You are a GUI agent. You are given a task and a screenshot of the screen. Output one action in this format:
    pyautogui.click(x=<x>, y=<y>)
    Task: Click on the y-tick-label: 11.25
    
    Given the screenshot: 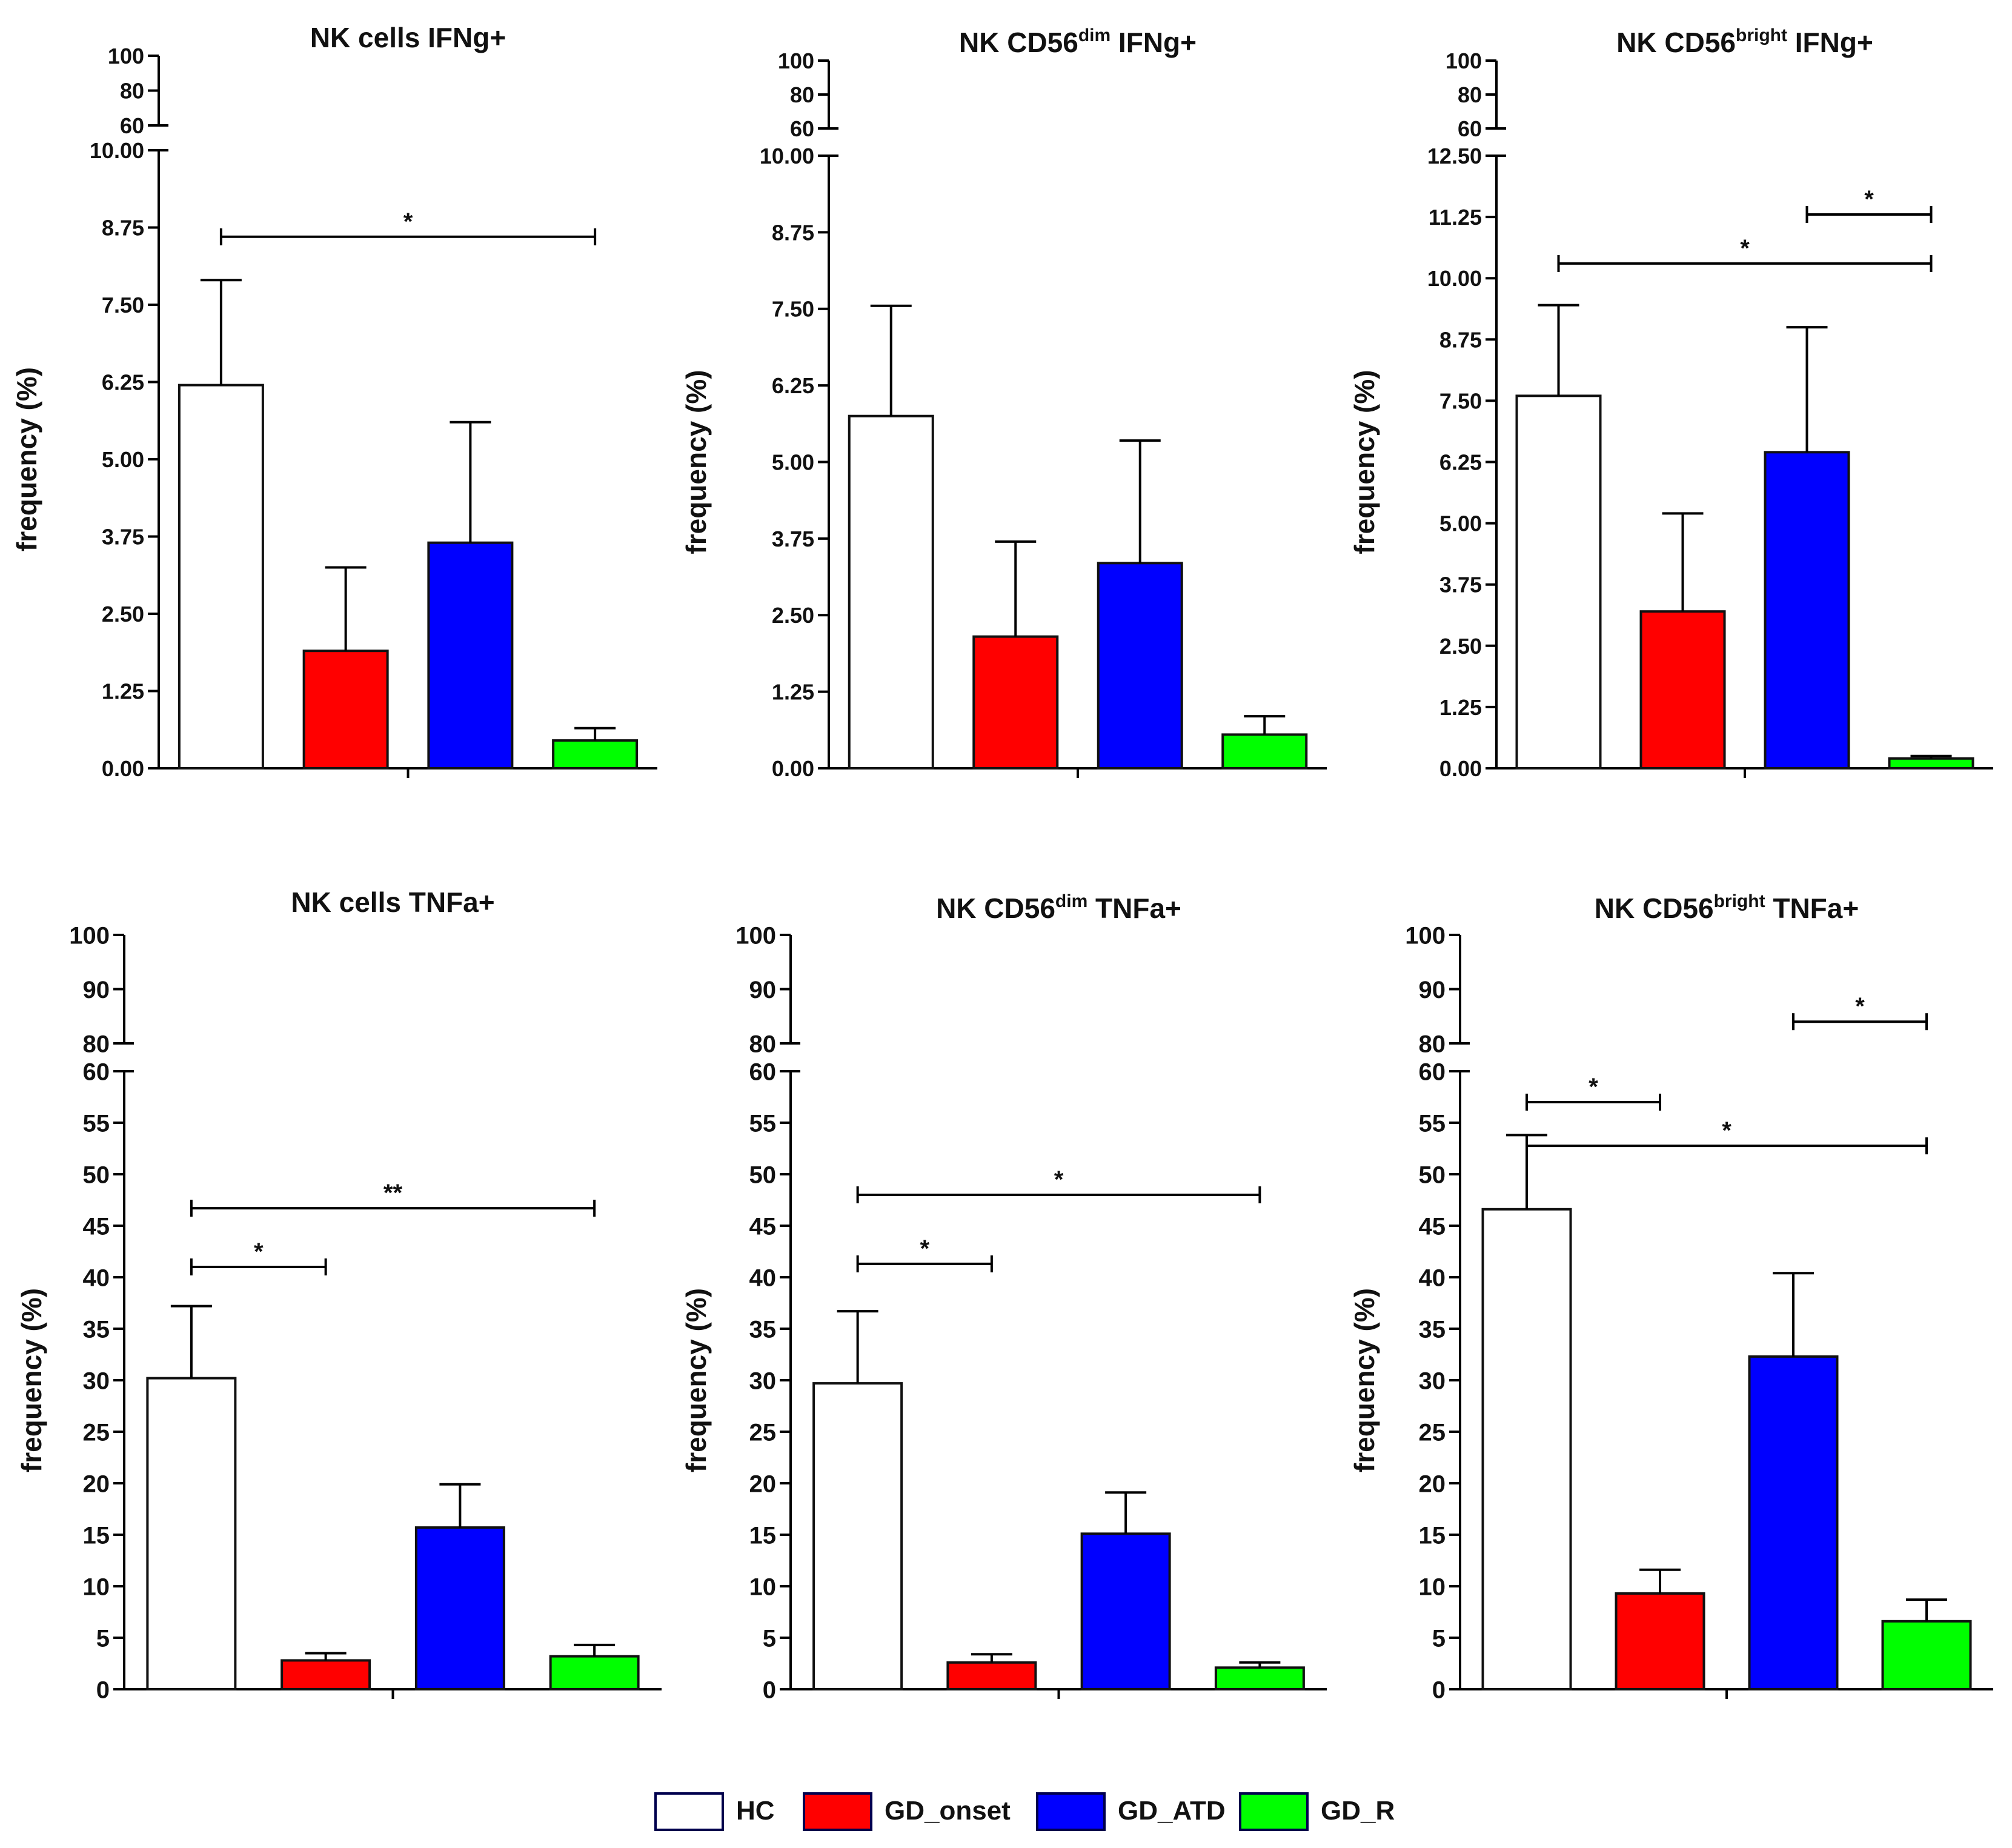 What is the action you would take?
    pyautogui.click(x=1455, y=217)
    